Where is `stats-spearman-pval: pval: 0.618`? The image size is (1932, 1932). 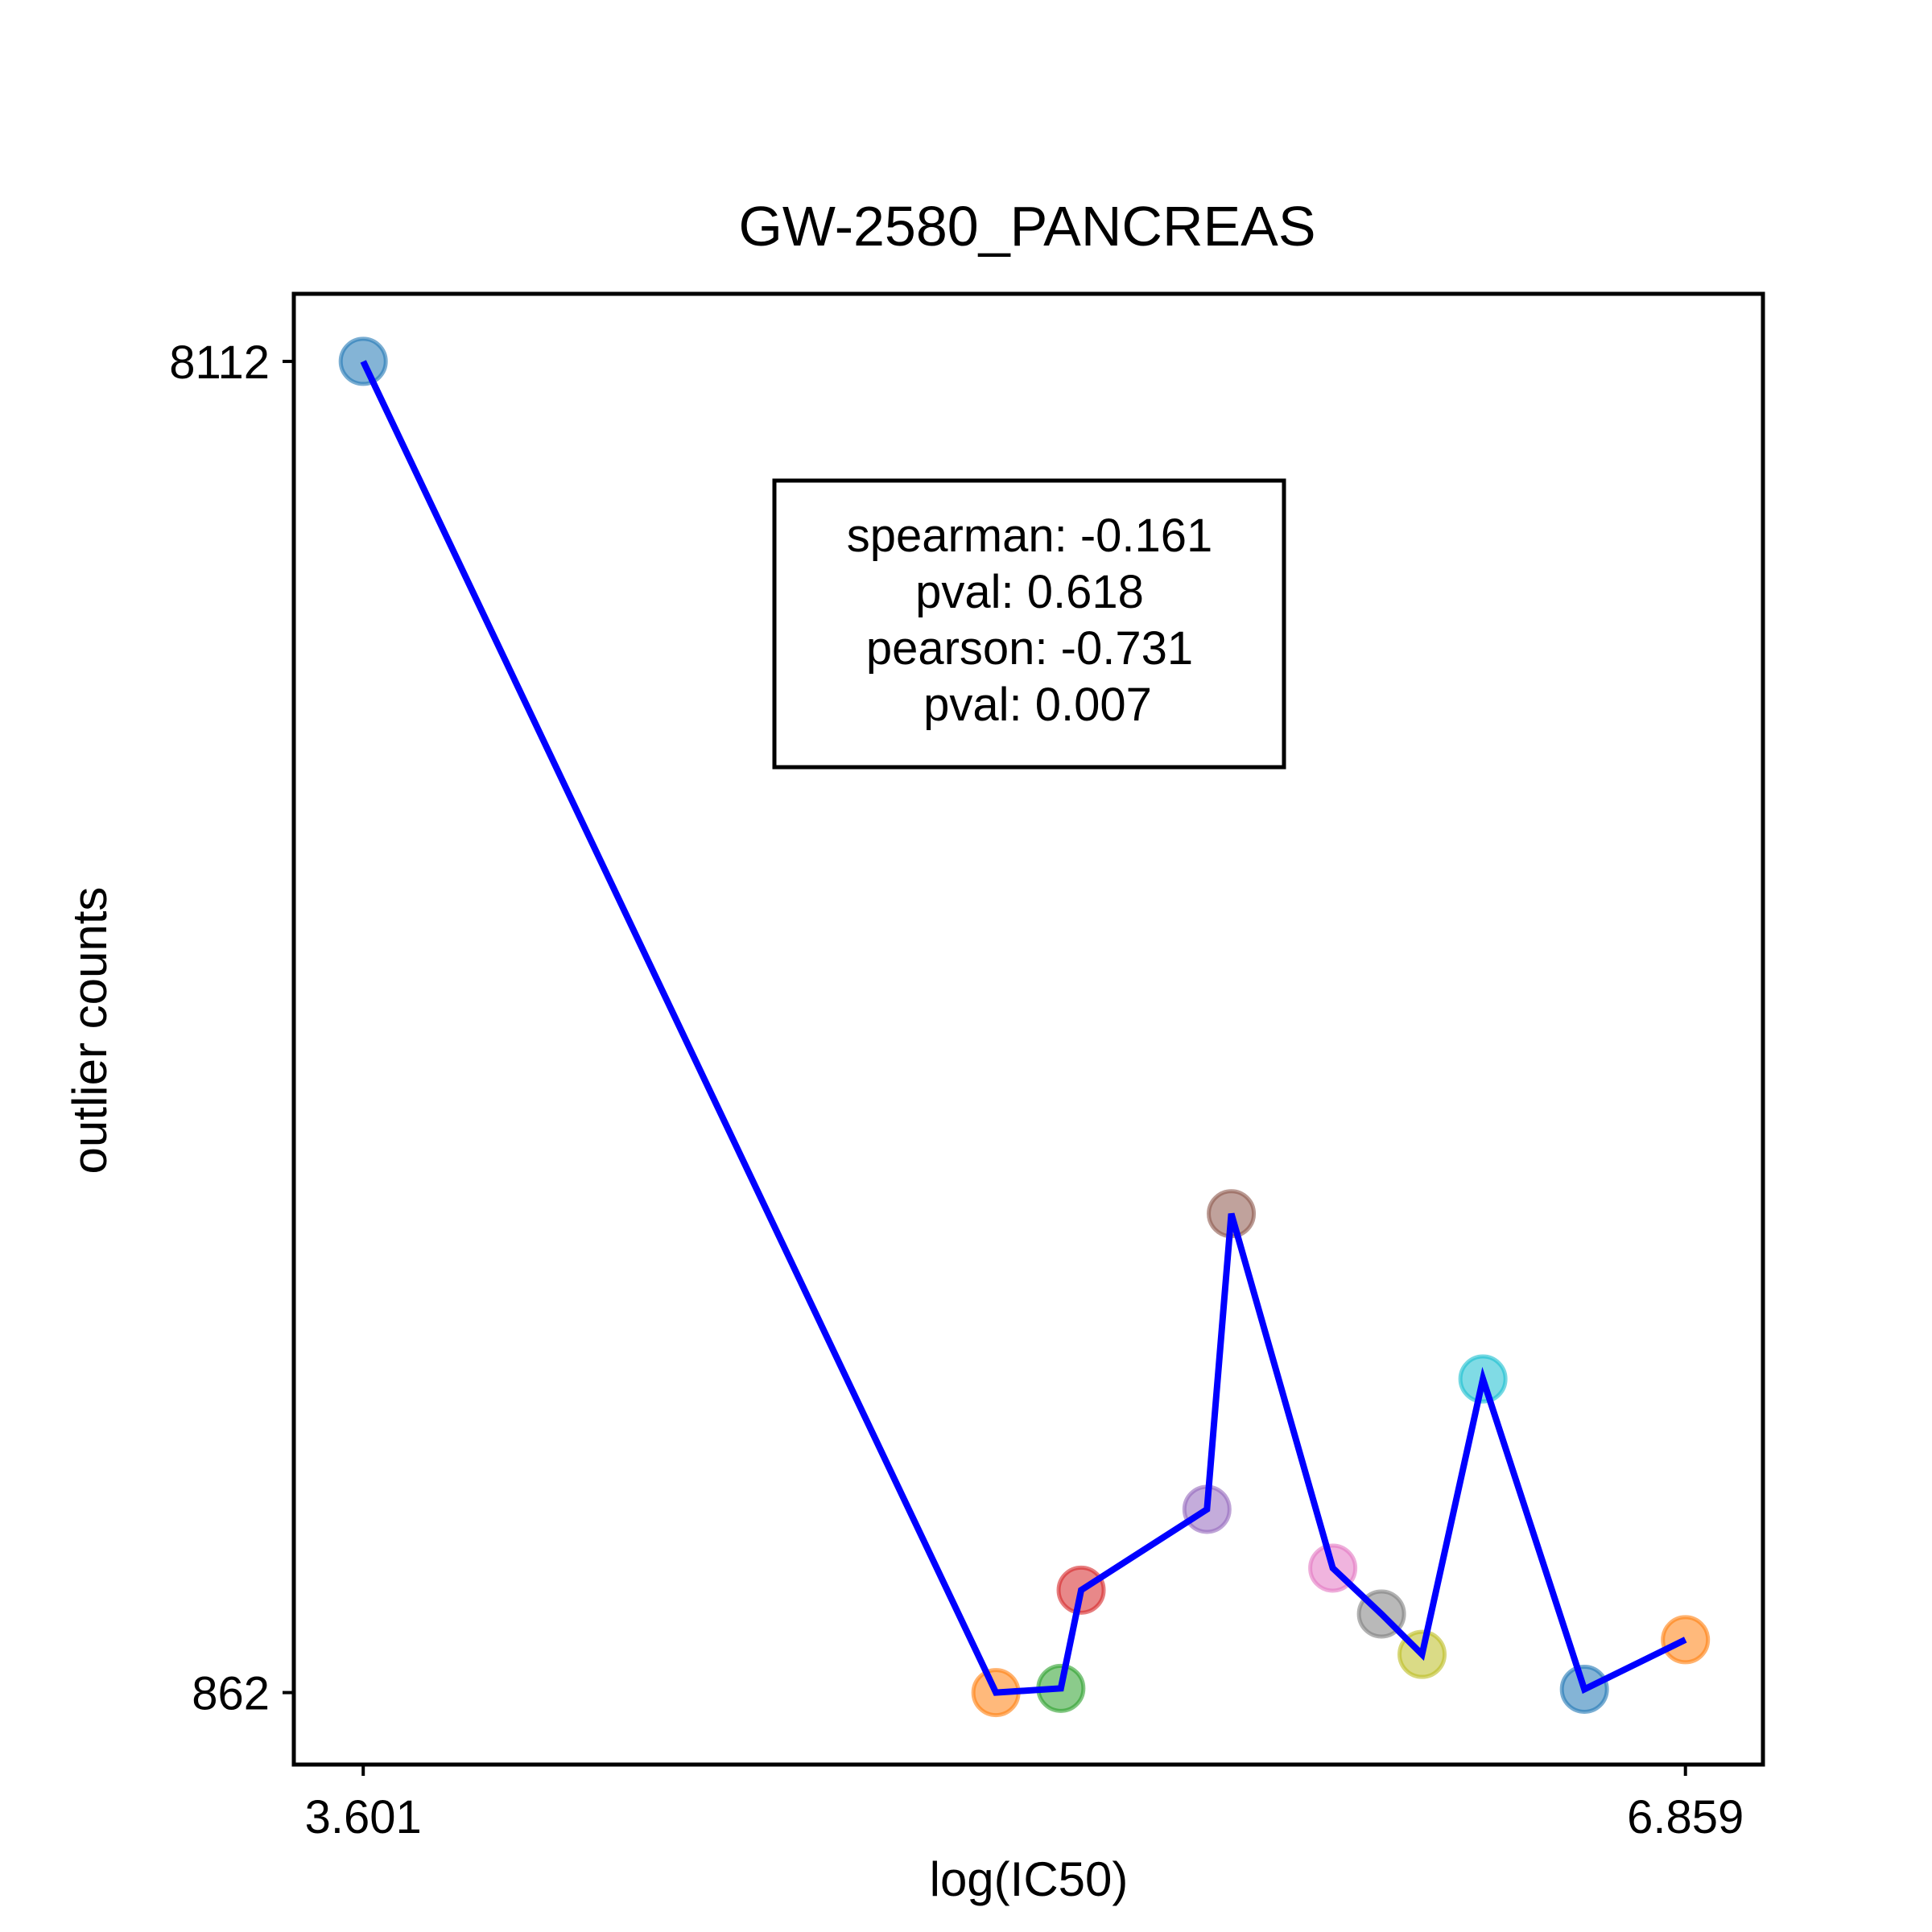
stats-spearman-pval: pval: 0.618 is located at coordinates (1029, 592).